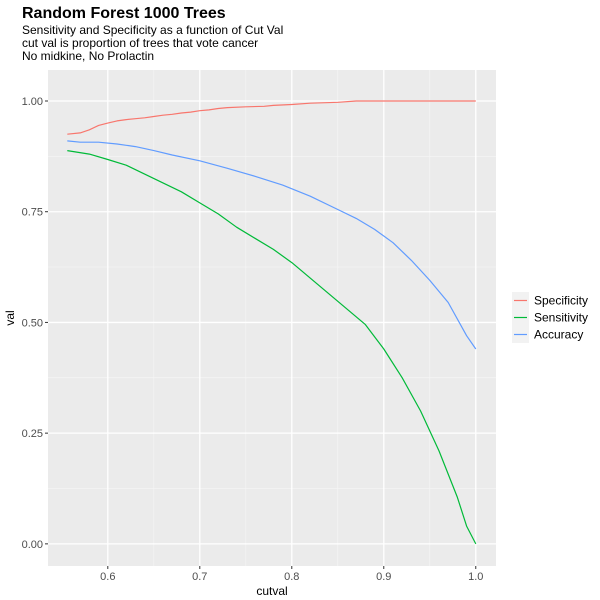  I want to click on chart-title: Random Forest 1000 Trees, so click(124, 13).